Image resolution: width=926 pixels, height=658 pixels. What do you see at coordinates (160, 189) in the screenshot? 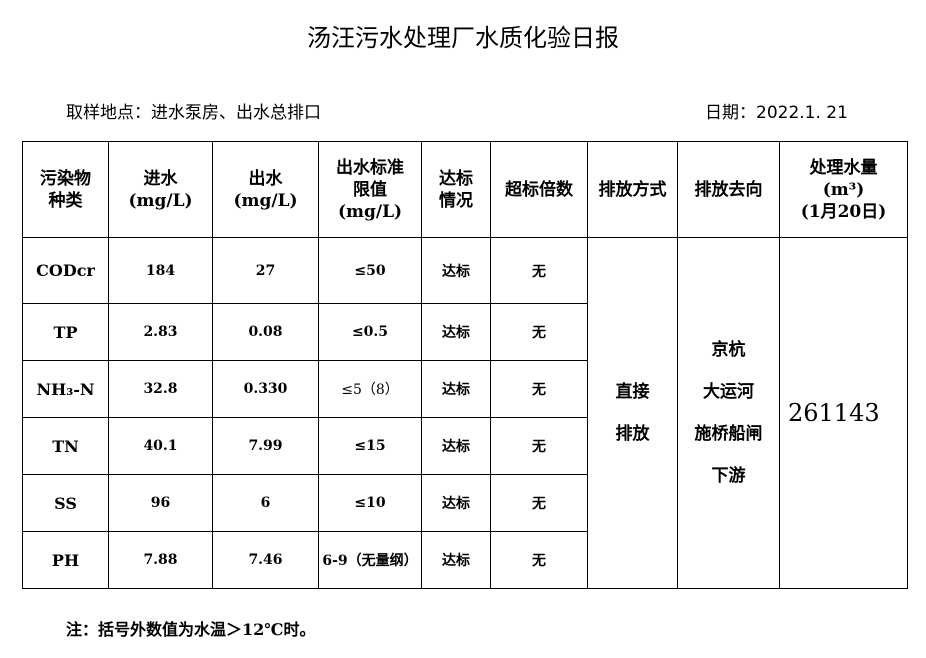
I see `column-header: 进水 (mg/L)` at bounding box center [160, 189].